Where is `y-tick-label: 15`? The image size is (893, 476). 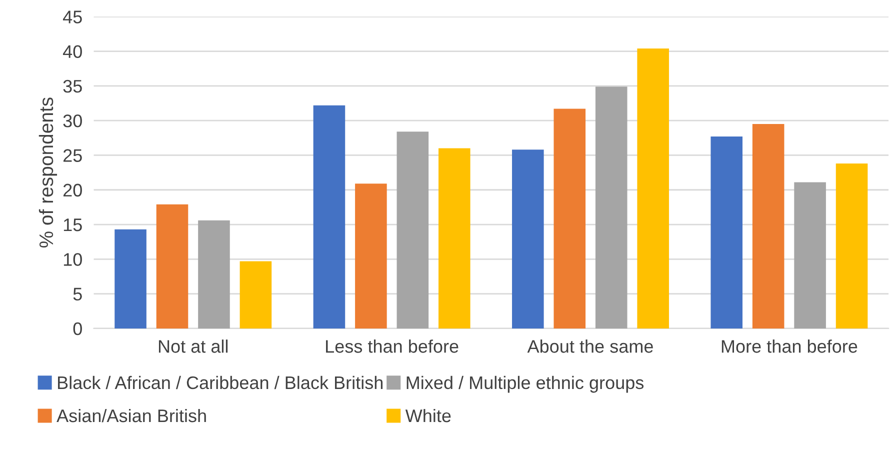
y-tick-label: 15 is located at coordinates (73, 225).